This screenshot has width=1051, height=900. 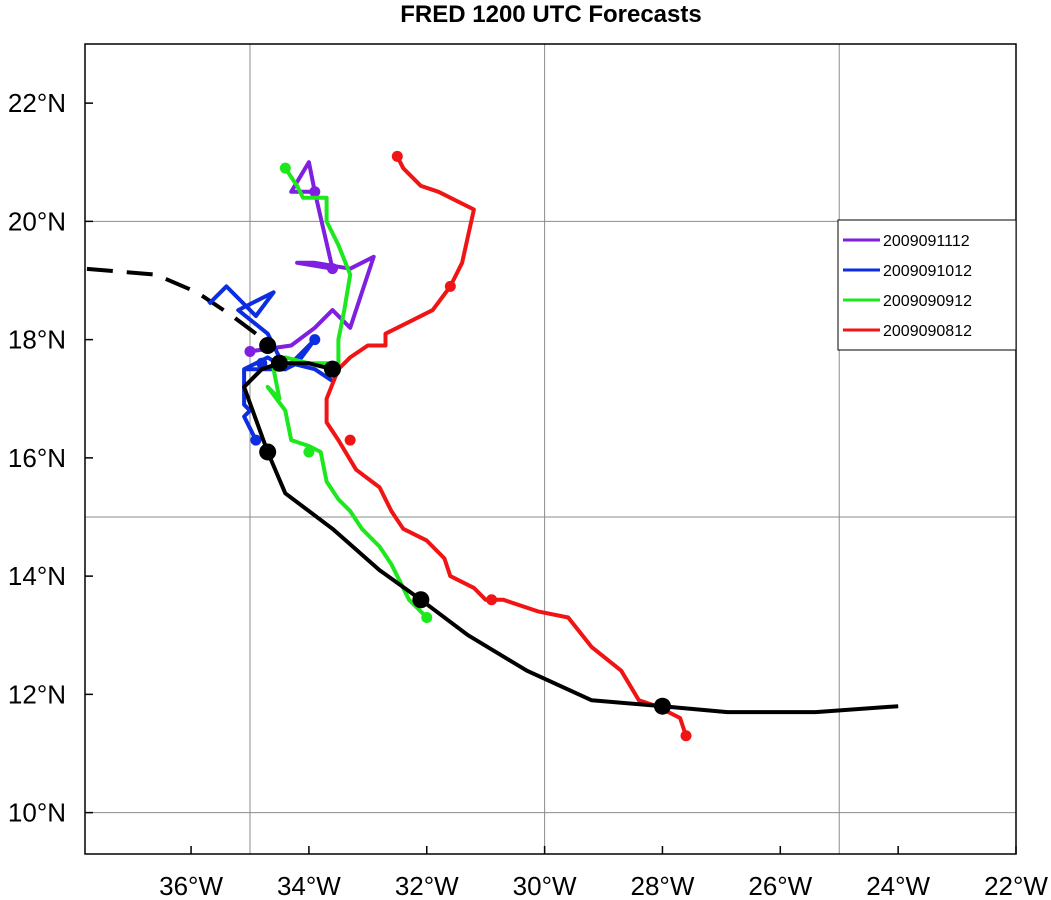 I want to click on x-axis-ticks: 36°W 34°W 32°W 30°W 28°W 26°W 24°W 22°W, so click(x=603, y=873).